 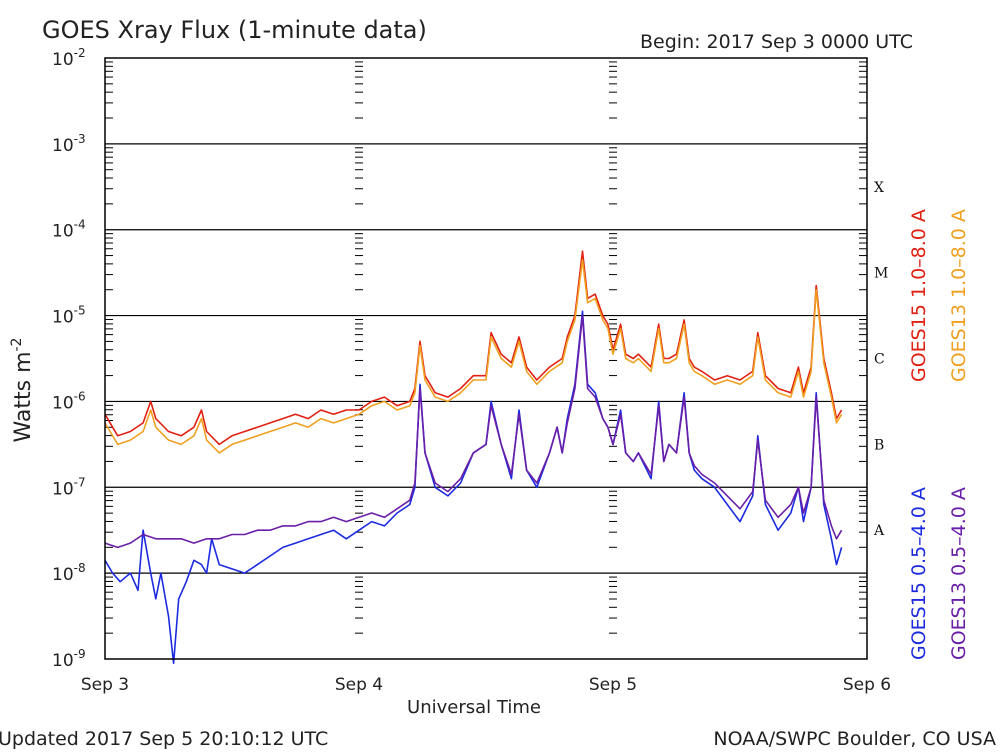 I want to click on y-tick-label: 10⁻⁸, so click(x=69, y=573).